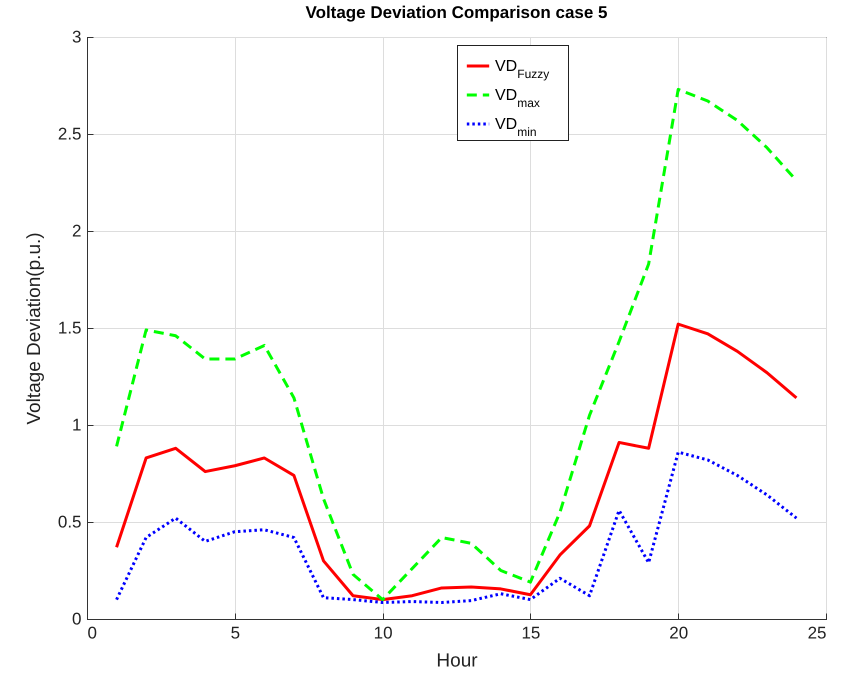 The width and height of the screenshot is (843, 693). I want to click on x-tick-label: 20, so click(678, 633).